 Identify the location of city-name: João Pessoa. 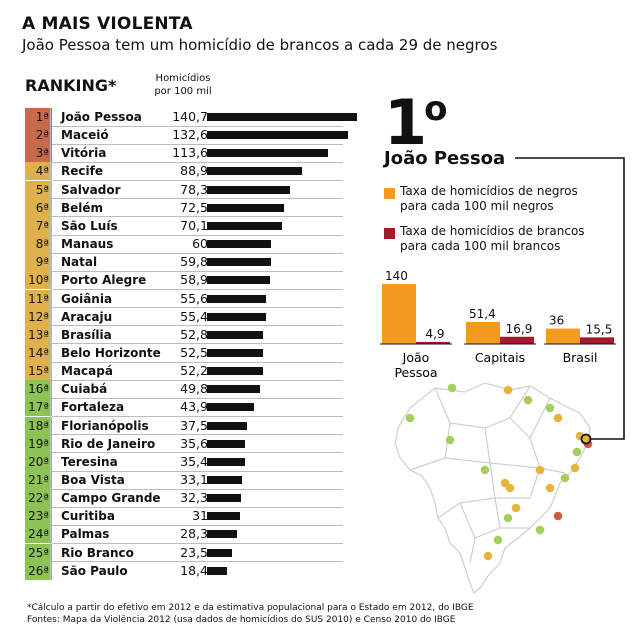
(101, 117).